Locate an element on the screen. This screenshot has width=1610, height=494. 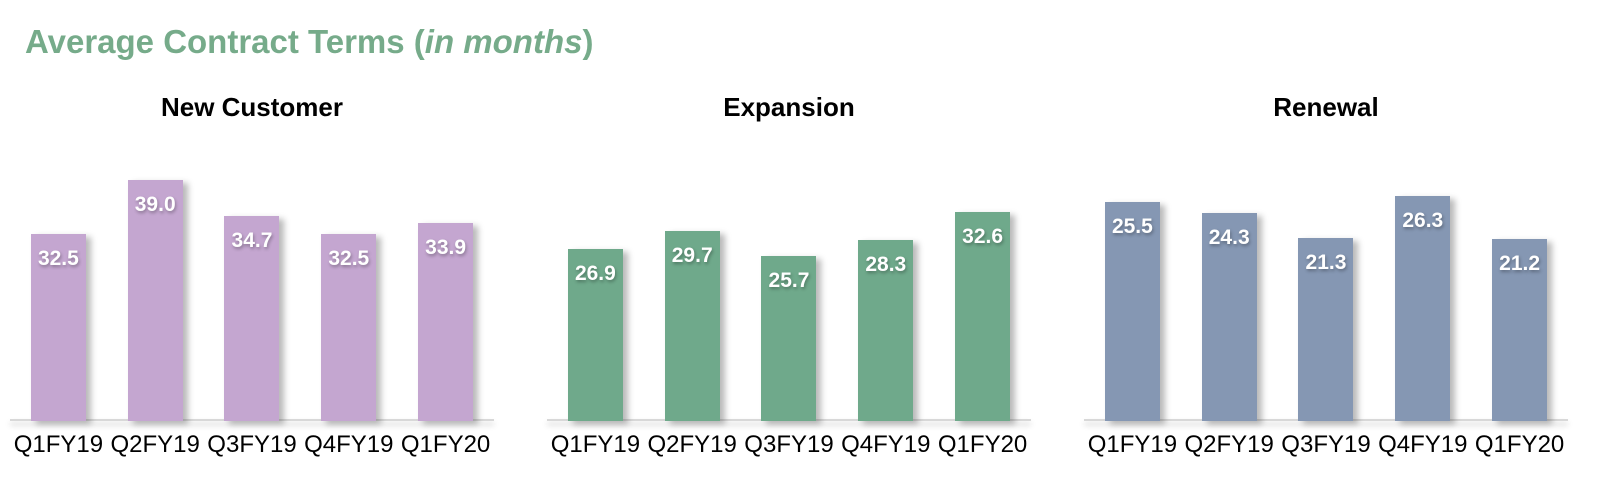
bar-q4fy19: 32.5 is located at coordinates (349, 327).